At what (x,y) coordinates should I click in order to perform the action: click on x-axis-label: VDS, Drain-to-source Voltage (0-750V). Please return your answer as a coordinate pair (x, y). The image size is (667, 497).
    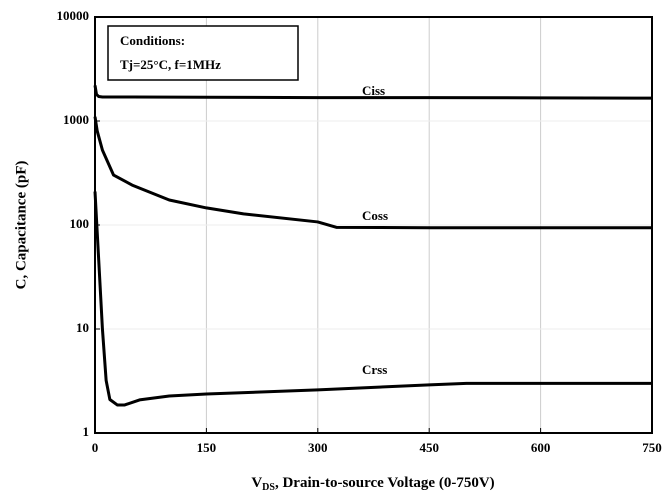
    Looking at the image, I should click on (372, 484).